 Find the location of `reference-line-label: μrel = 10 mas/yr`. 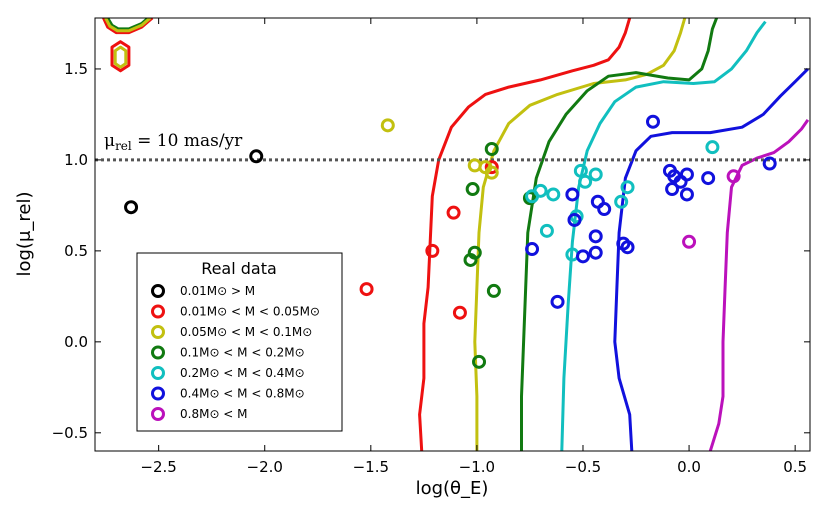

reference-line-label: μrel = 10 mas/yr is located at coordinates (173, 142).